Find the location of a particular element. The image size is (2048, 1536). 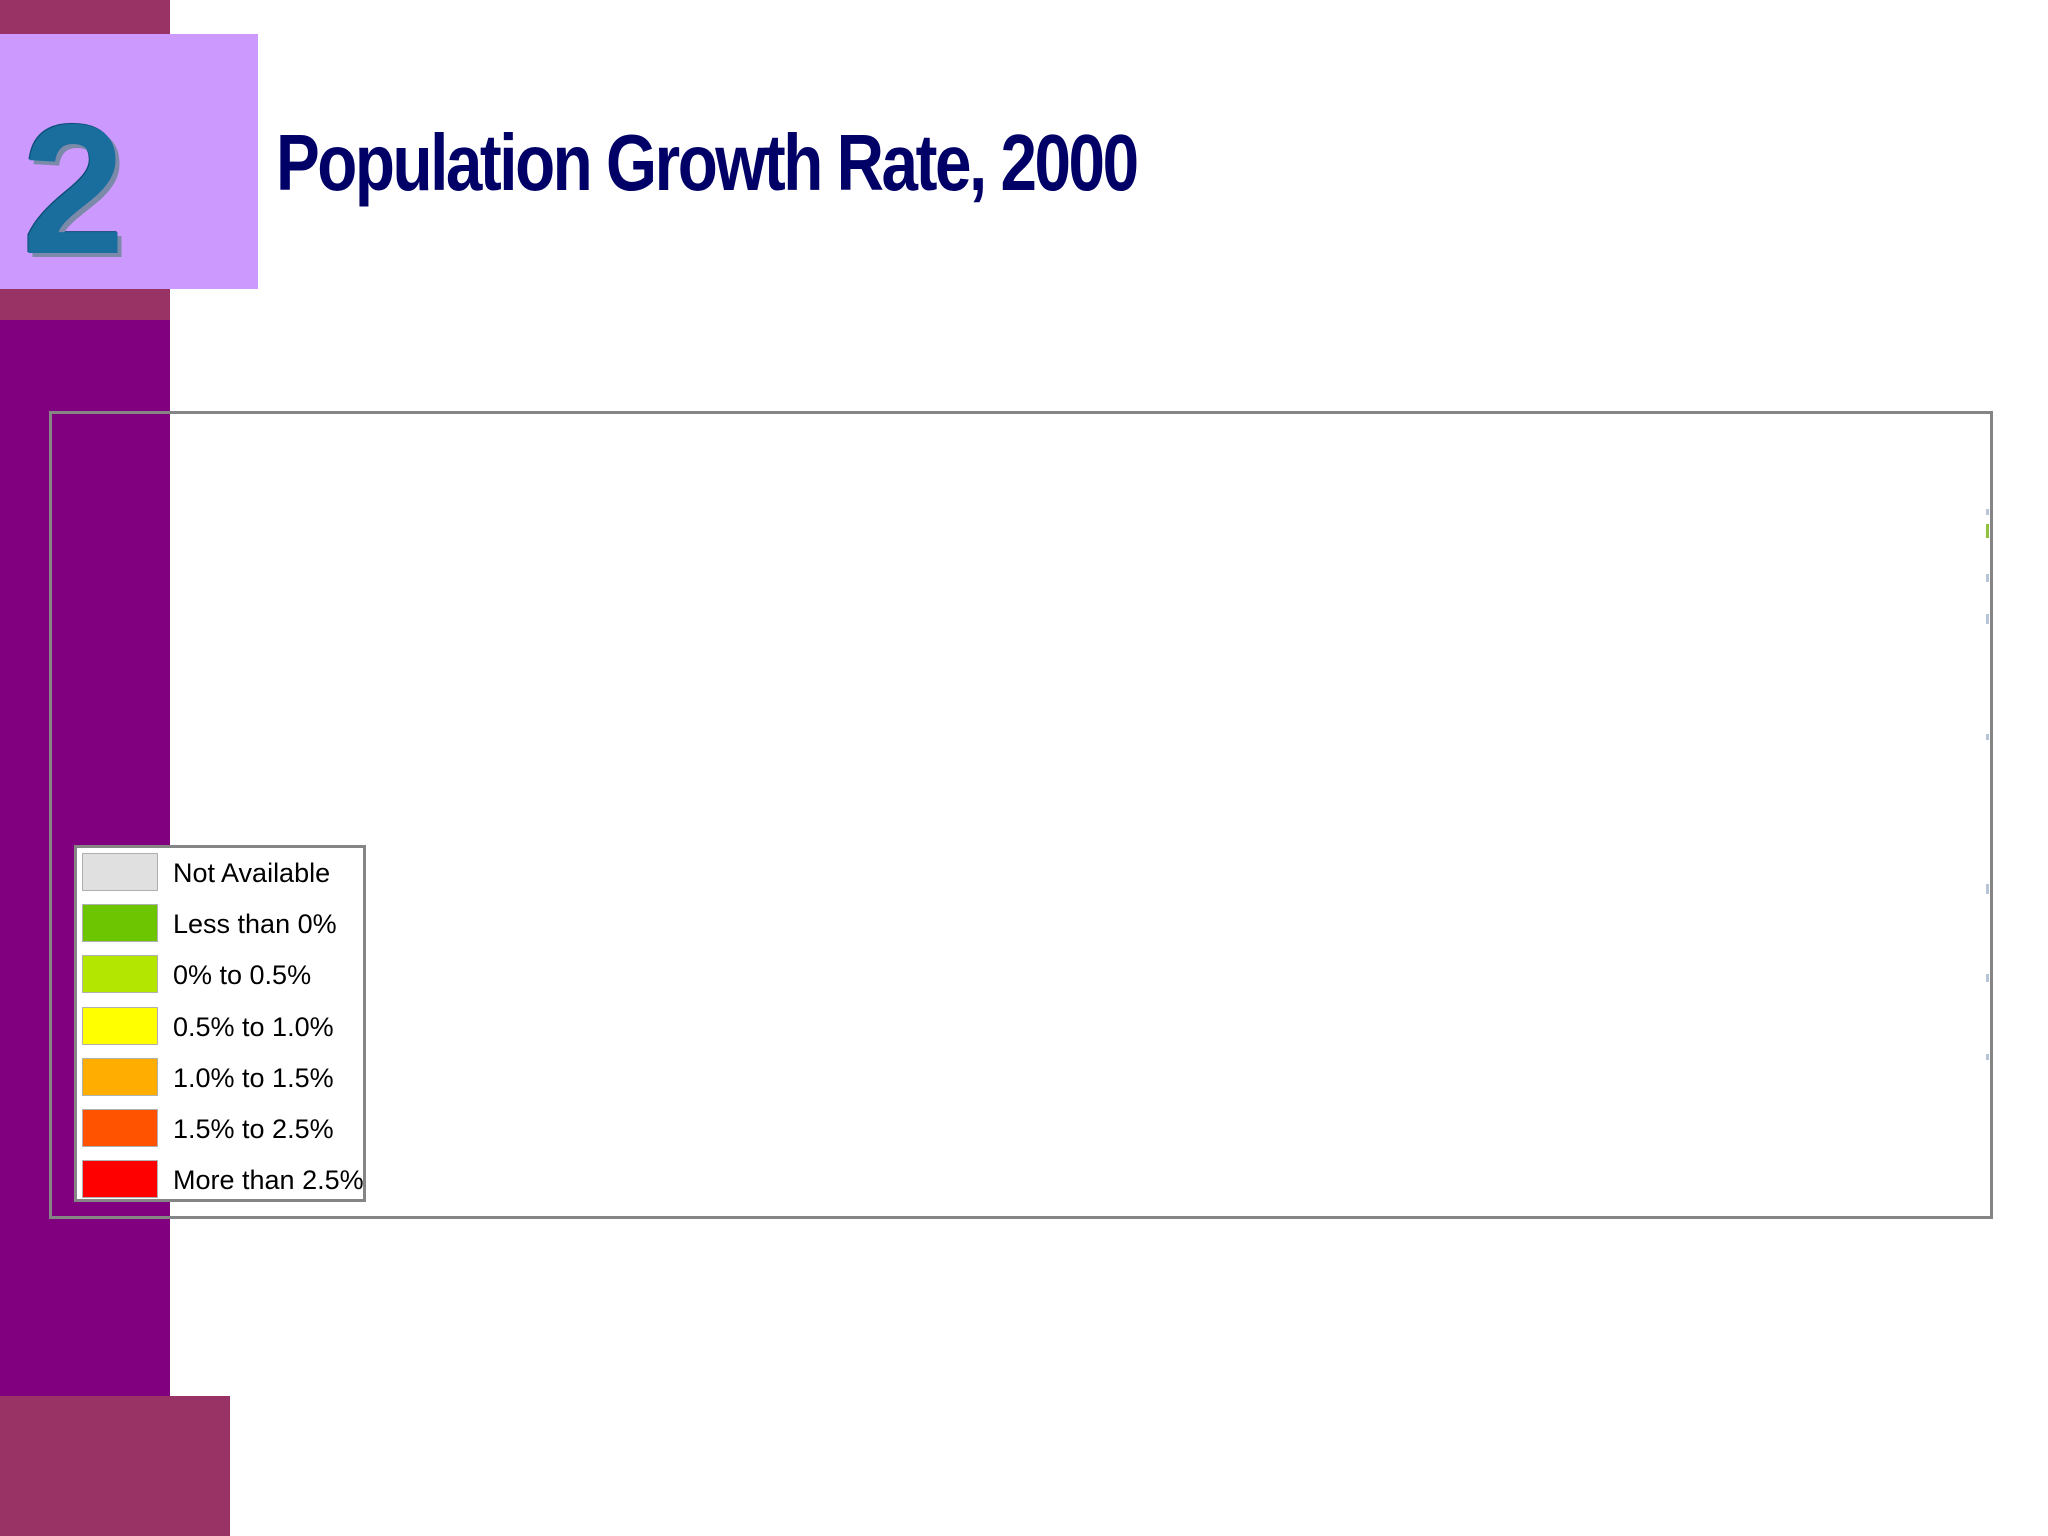

legend-label: More than 2.5% is located at coordinates (268, 1180).